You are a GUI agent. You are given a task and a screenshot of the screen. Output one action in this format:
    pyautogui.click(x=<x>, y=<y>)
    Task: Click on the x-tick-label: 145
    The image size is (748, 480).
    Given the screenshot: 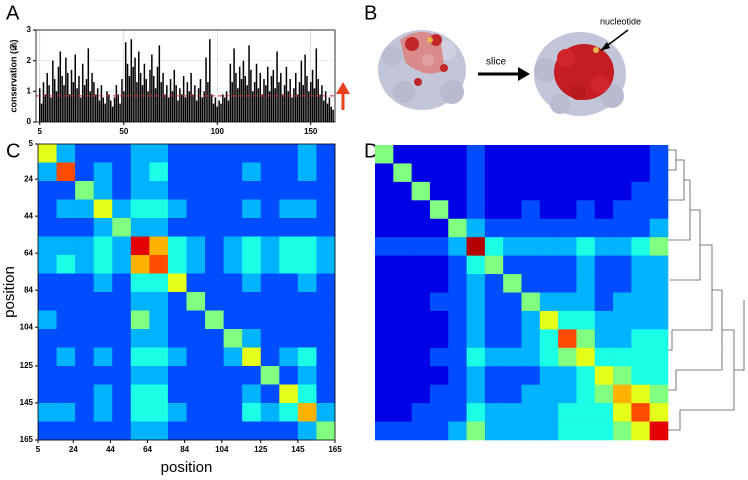 What is the action you would take?
    pyautogui.click(x=298, y=449)
    